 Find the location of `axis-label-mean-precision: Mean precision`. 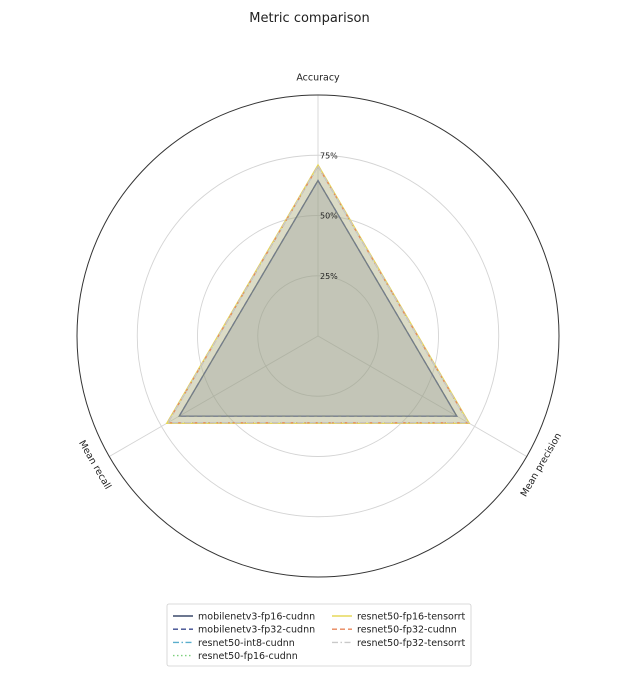

axis-label-mean-precision: Mean precision is located at coordinates (541, 465).